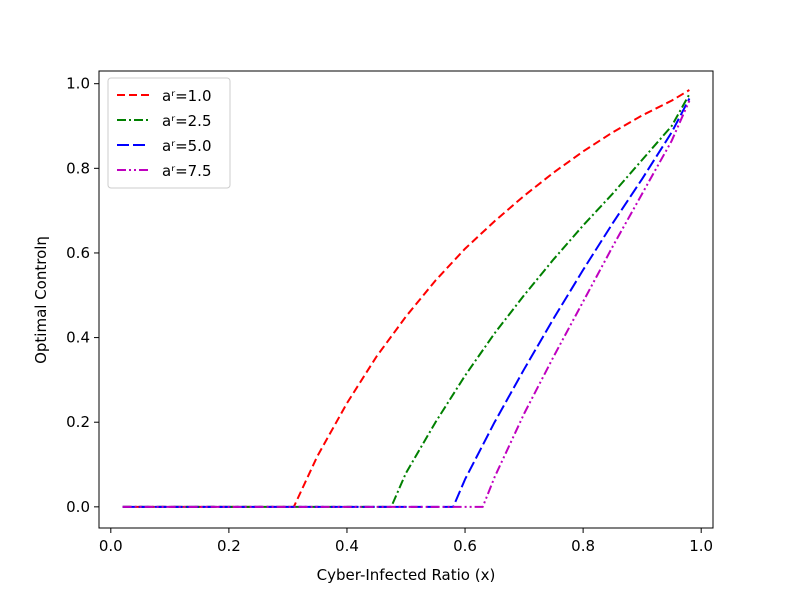  I want to click on y-tick-label: 0.0, so click(78, 507).